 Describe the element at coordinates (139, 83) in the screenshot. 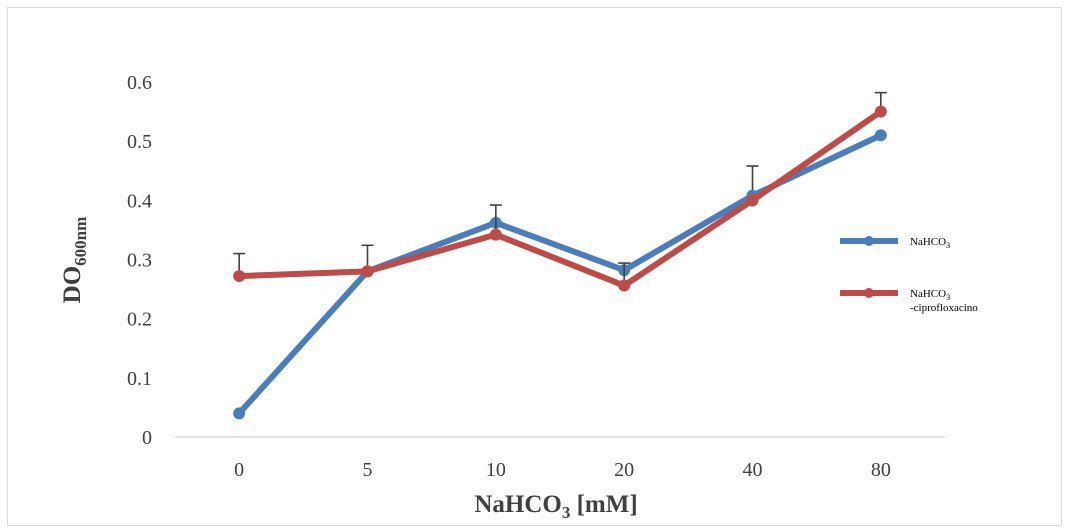

I see `y-tick-label: 0.6` at that location.